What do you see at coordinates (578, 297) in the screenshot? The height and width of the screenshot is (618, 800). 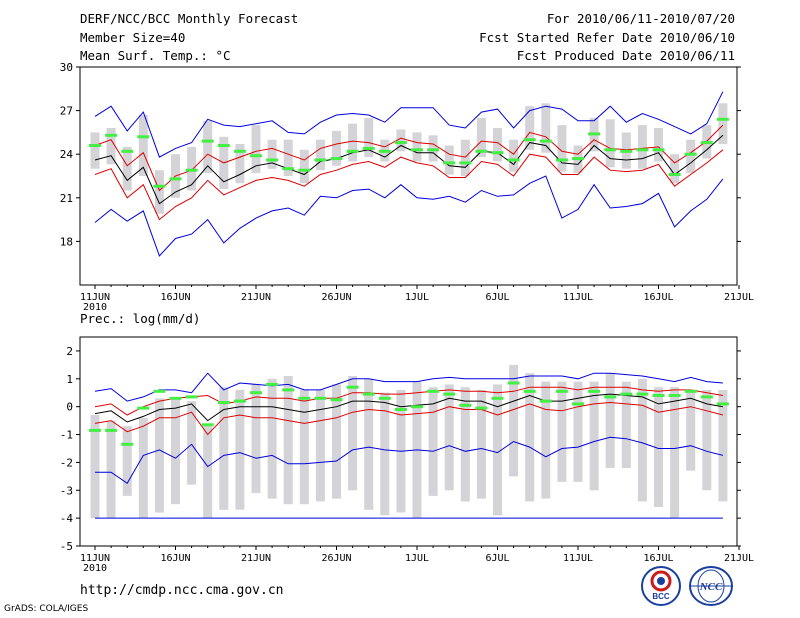 I see `temp-xtick-label: 11JUL` at bounding box center [578, 297].